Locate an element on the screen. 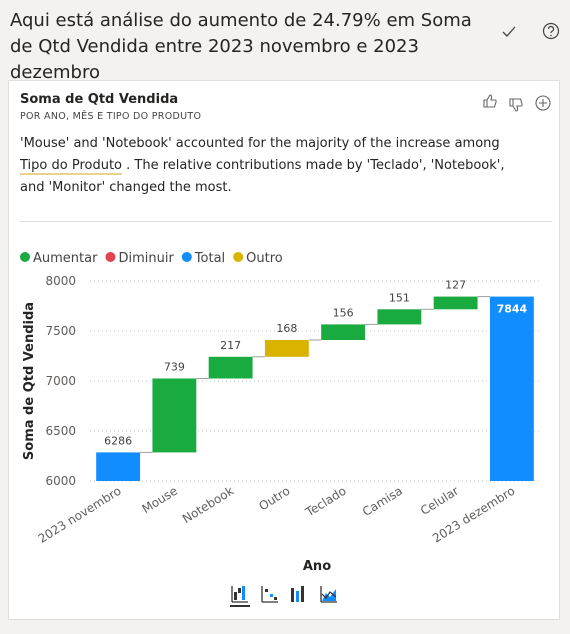 The image size is (570, 634). y-tick-label: 6000 is located at coordinates (60, 481).